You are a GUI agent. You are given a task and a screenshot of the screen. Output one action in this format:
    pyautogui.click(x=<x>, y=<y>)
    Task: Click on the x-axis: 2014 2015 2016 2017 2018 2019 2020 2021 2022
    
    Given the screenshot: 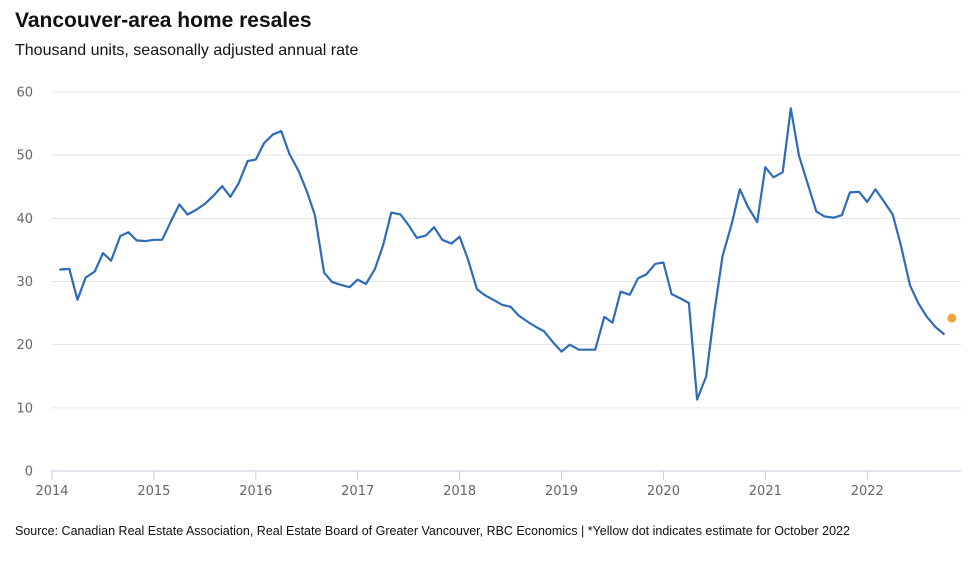 What is the action you would take?
    pyautogui.click(x=498, y=484)
    